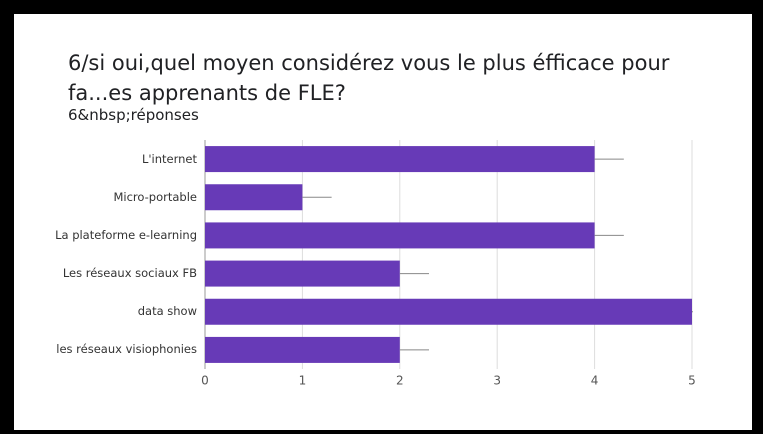 Image resolution: width=763 pixels, height=434 pixels. Describe the element at coordinates (400, 381) in the screenshot. I see `x-tick-label: 2` at that location.